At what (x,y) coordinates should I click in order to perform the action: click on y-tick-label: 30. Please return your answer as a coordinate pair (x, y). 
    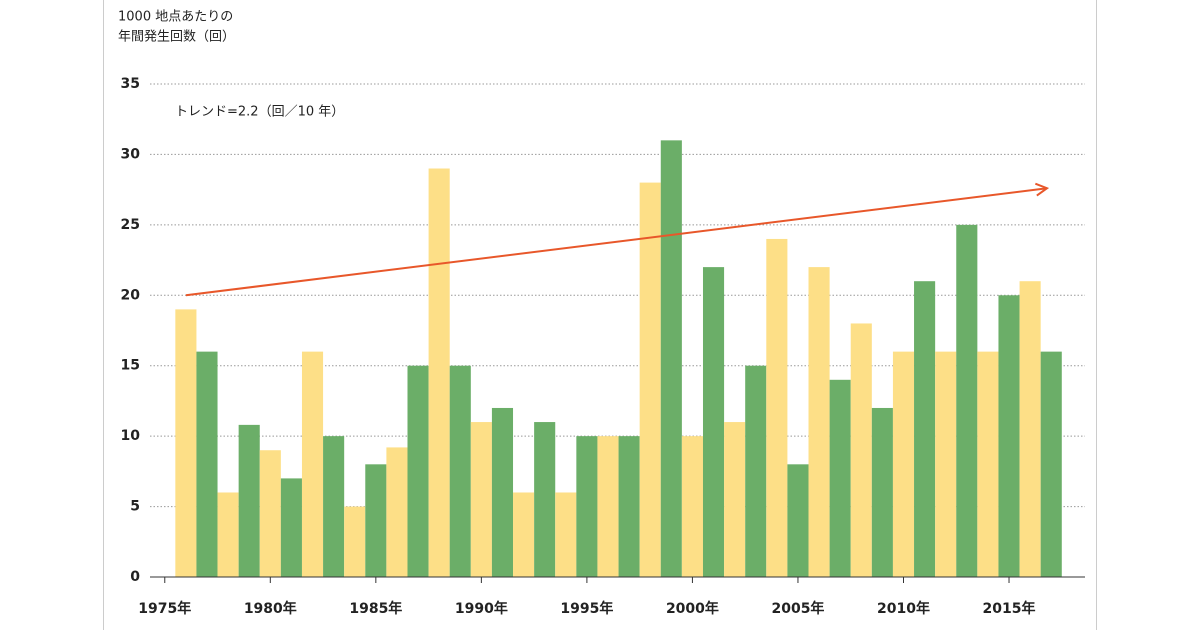
    Looking at the image, I should click on (131, 154).